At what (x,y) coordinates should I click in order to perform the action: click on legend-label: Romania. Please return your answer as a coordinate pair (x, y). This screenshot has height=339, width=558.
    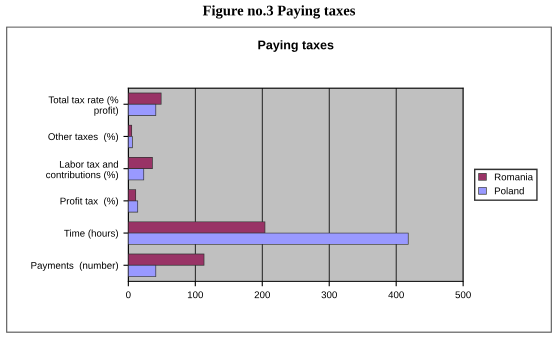
    Looking at the image, I should click on (514, 176).